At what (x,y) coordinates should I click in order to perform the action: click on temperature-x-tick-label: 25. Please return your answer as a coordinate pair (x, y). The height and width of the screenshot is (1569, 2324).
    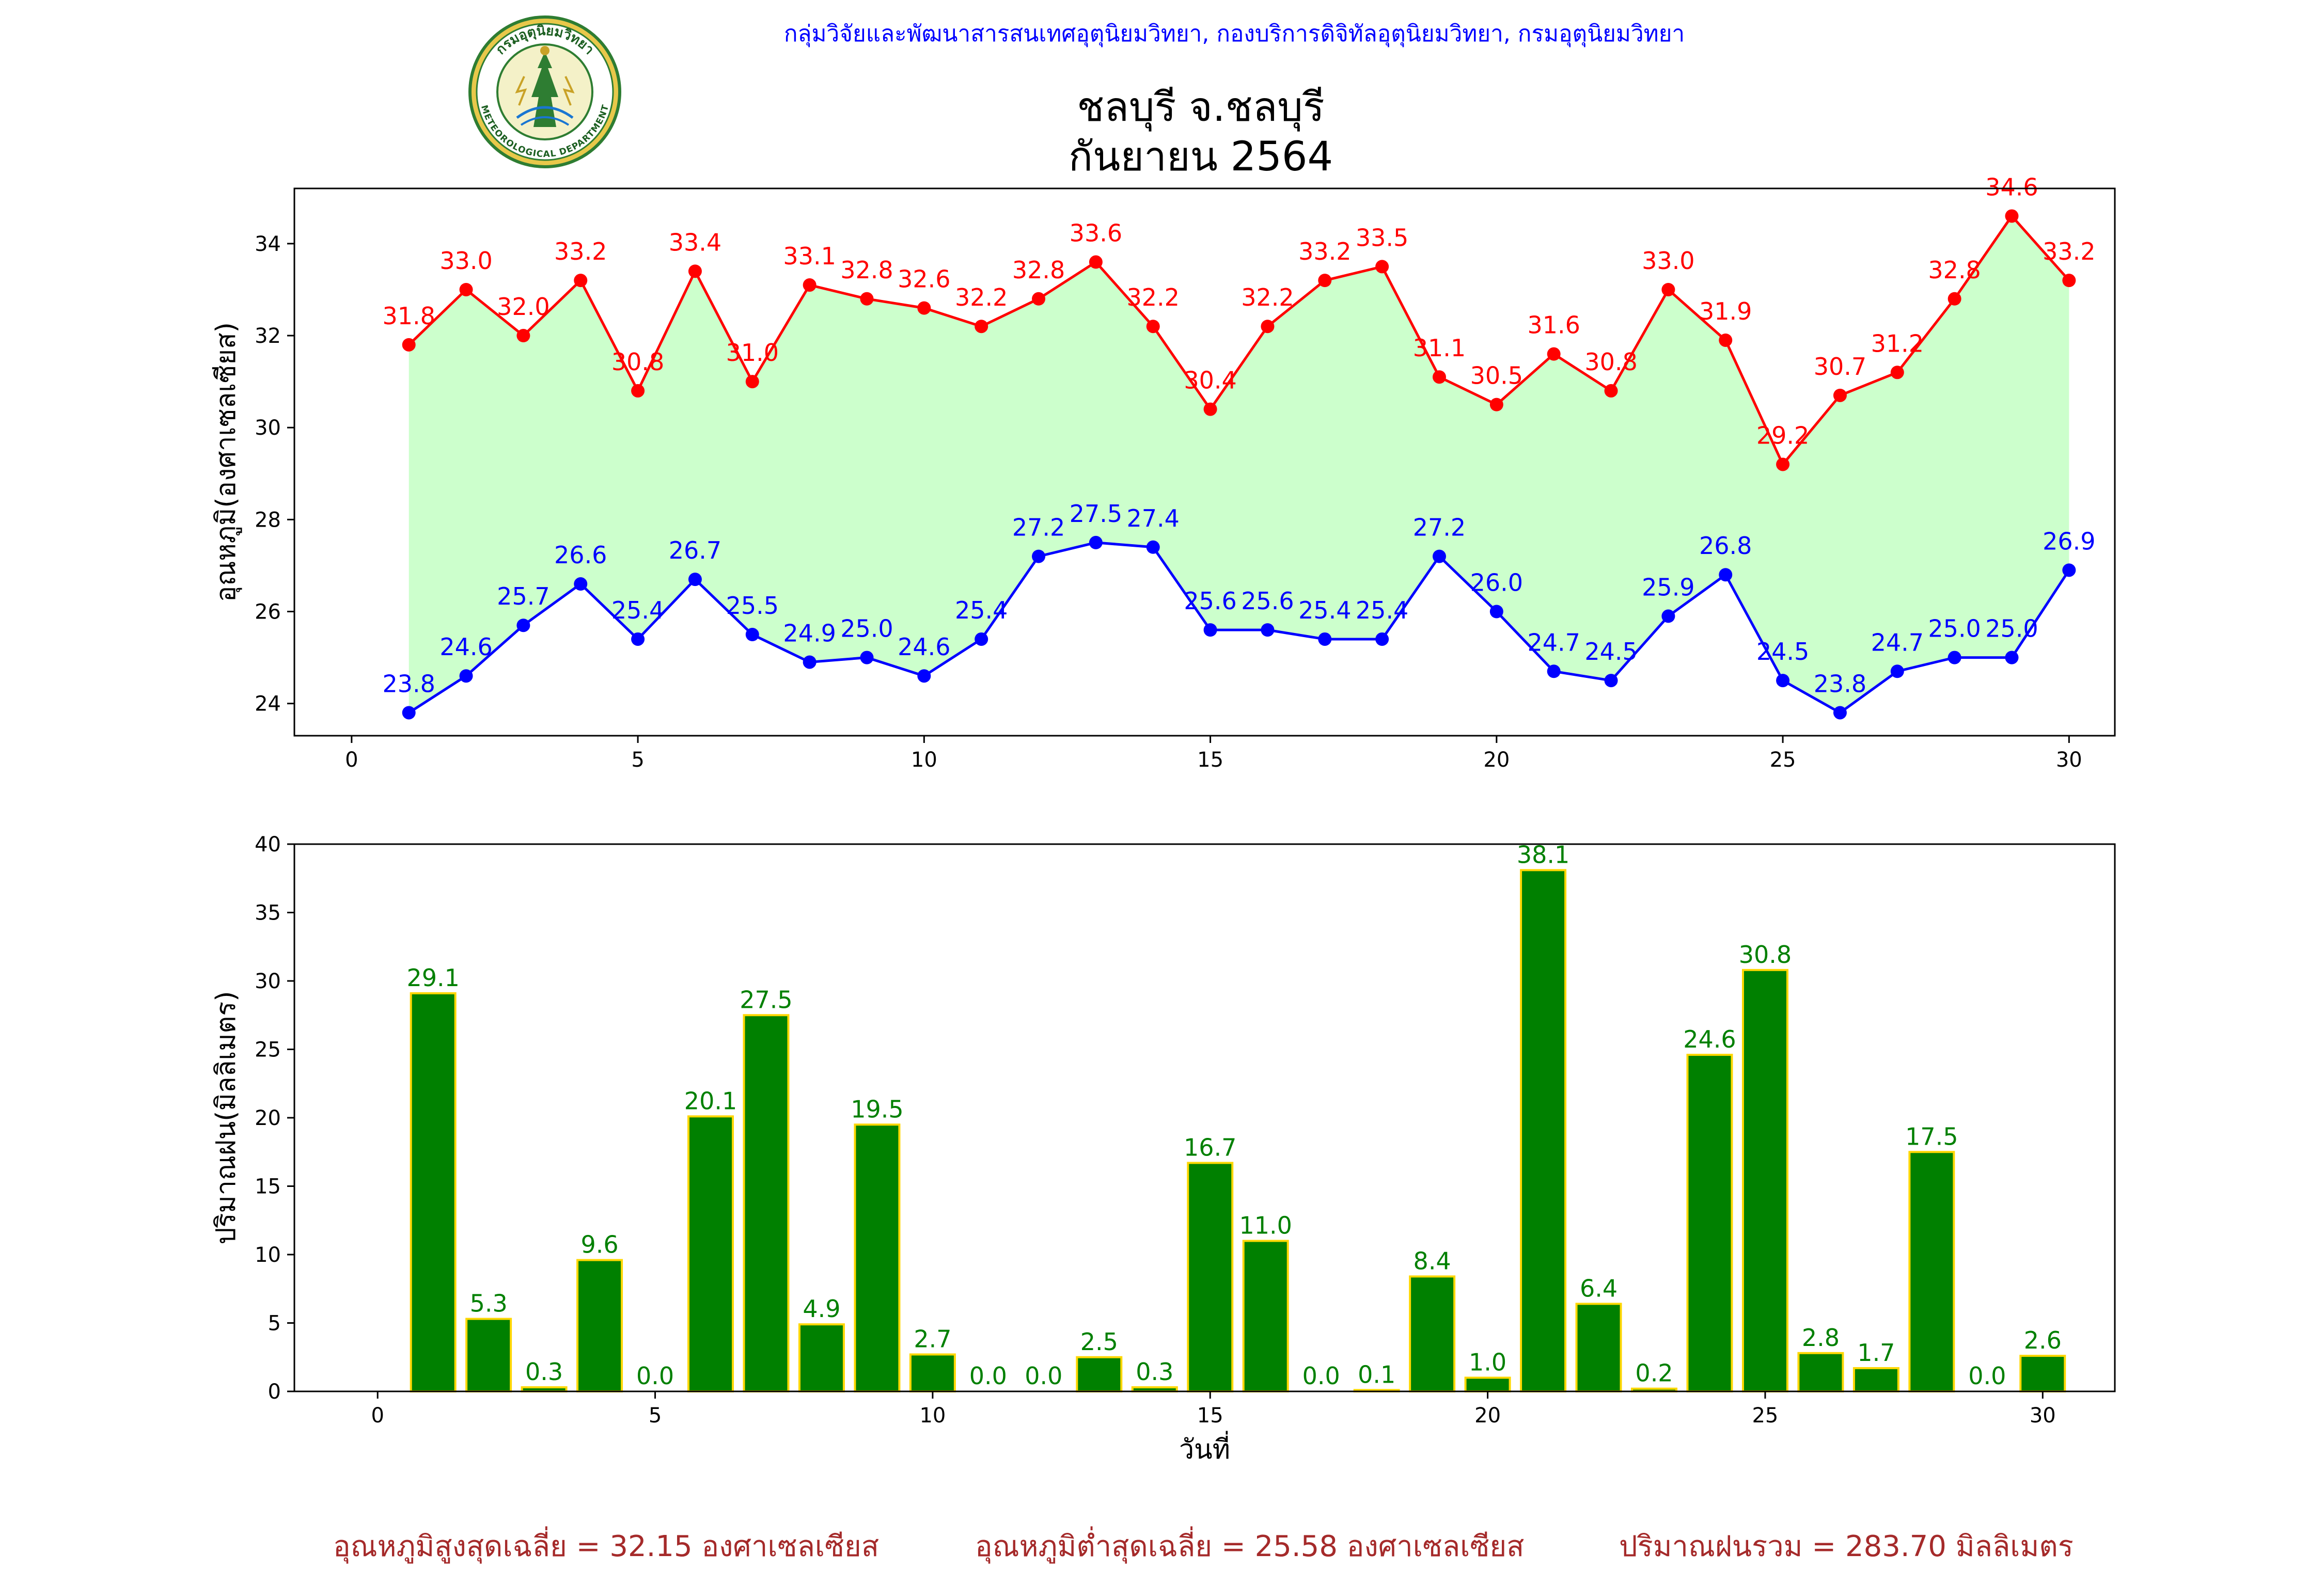
    Looking at the image, I should click on (1783, 760).